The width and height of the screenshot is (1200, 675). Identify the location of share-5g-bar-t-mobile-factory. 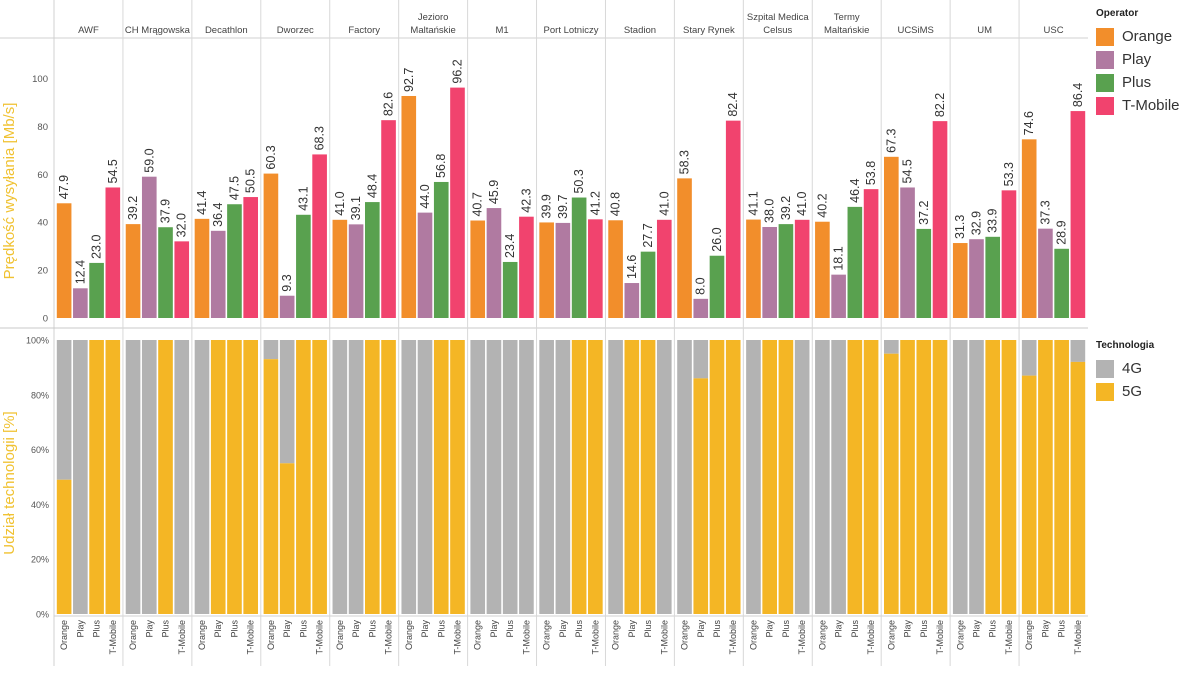
(388, 477).